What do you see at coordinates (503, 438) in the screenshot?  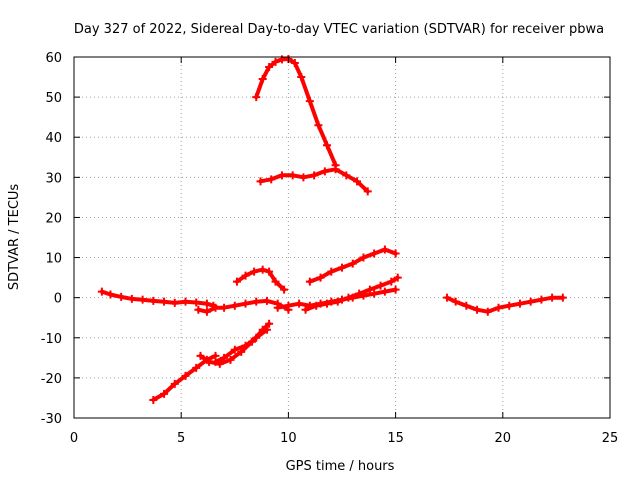 I see `x-tick-label: 20` at bounding box center [503, 438].